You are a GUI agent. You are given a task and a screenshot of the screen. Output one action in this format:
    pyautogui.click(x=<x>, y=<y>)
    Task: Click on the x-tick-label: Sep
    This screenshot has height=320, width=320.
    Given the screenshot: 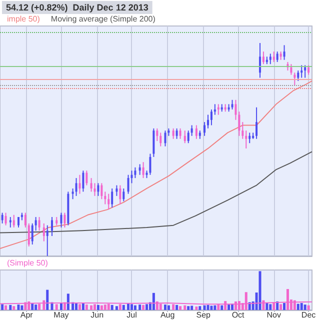 What is the action you would take?
    pyautogui.click(x=204, y=315)
    